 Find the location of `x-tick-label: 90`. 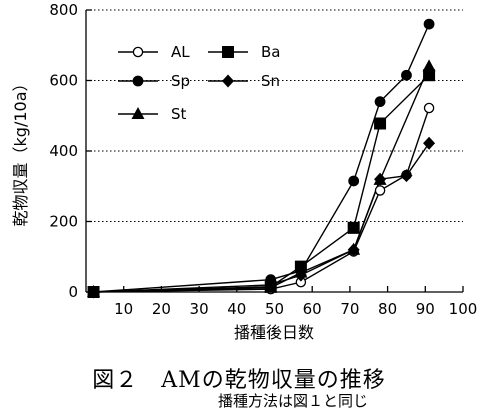

x-tick-label: 90 is located at coordinates (425, 309).